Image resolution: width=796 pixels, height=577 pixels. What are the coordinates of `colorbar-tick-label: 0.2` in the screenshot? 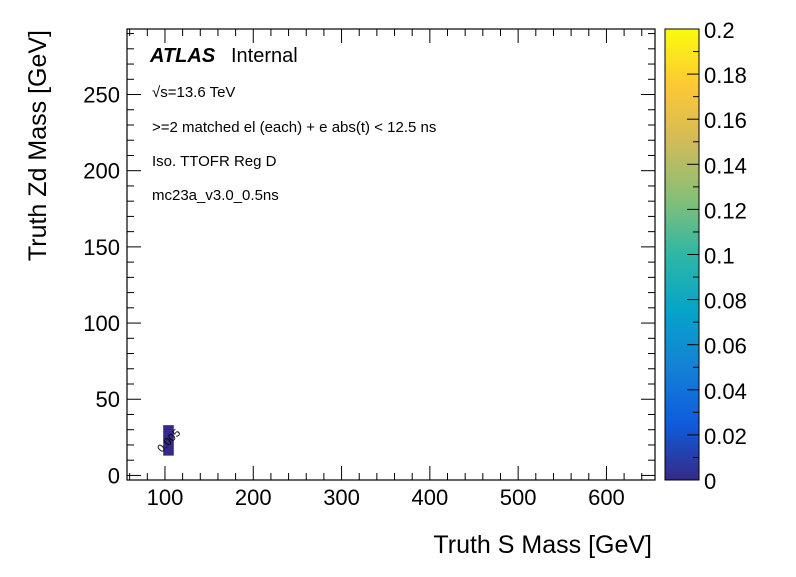 It's located at (719, 30).